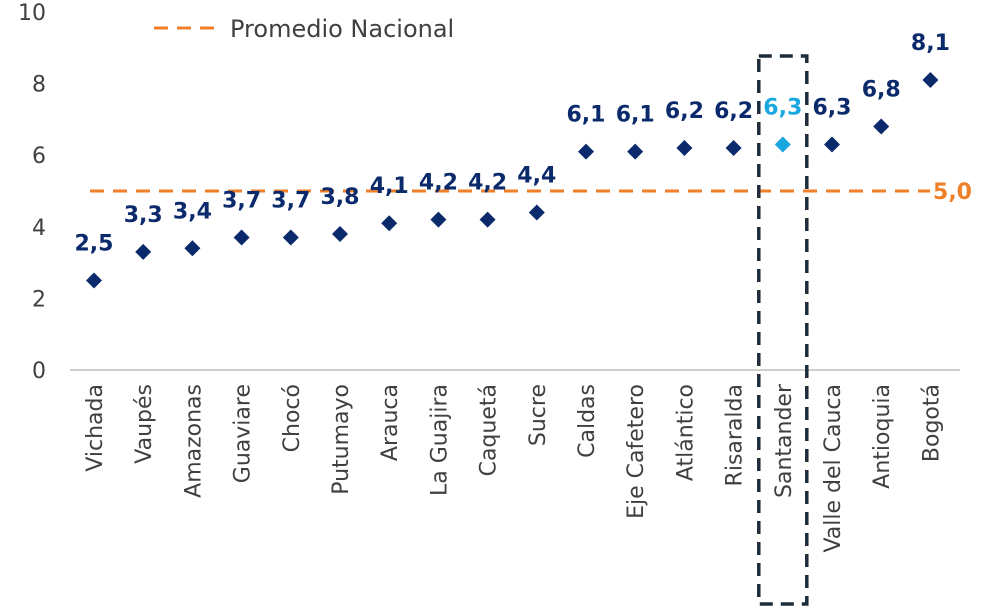  Describe the element at coordinates (144, 424) in the screenshot. I see `category-label: Vaupés` at that location.